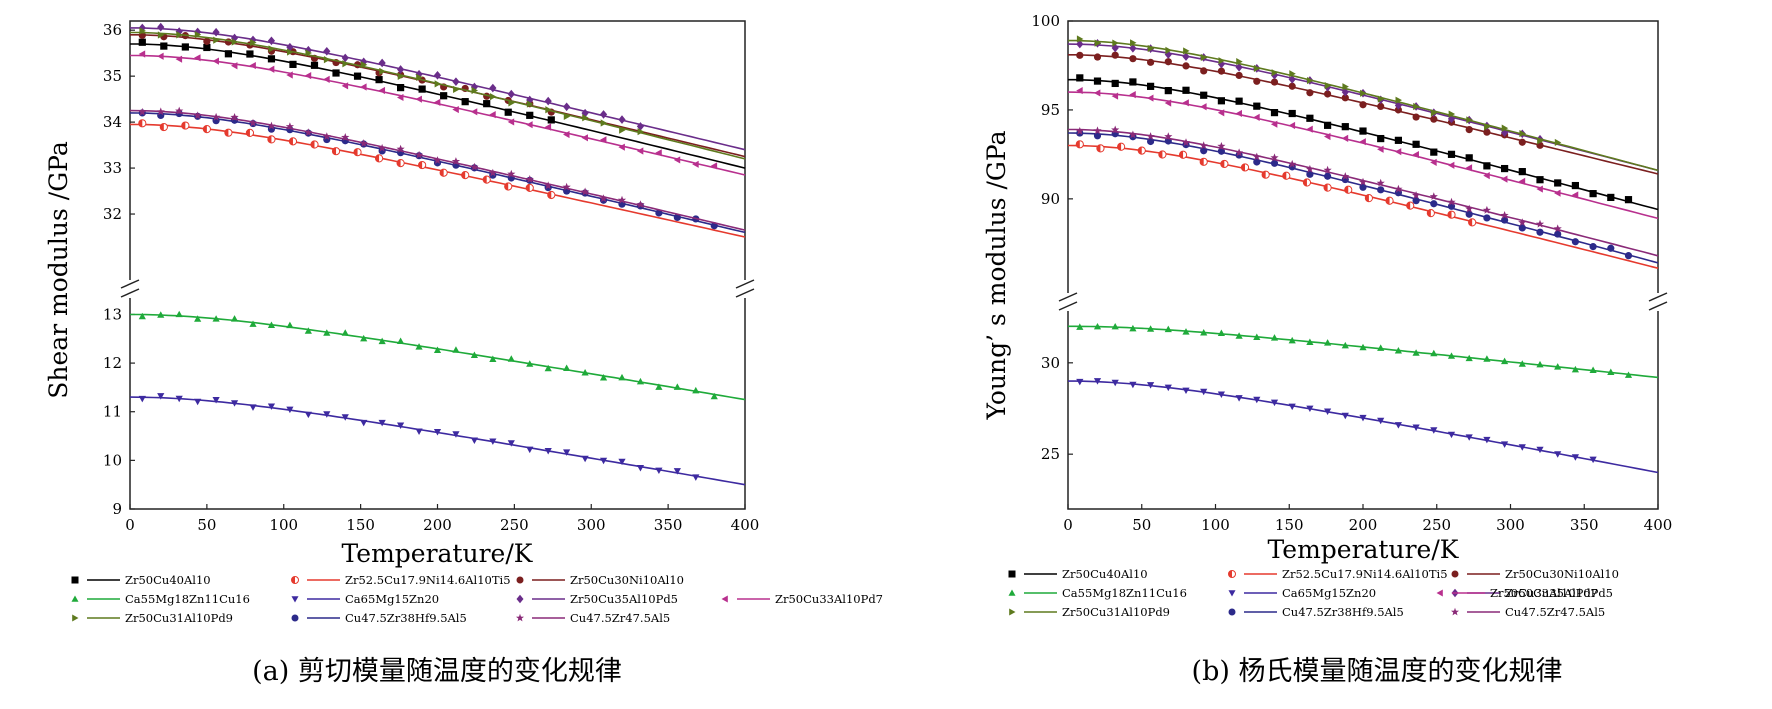  What do you see at coordinates (1363, 301) in the screenshot?
I see `axis-break-marks-b` at bounding box center [1363, 301].